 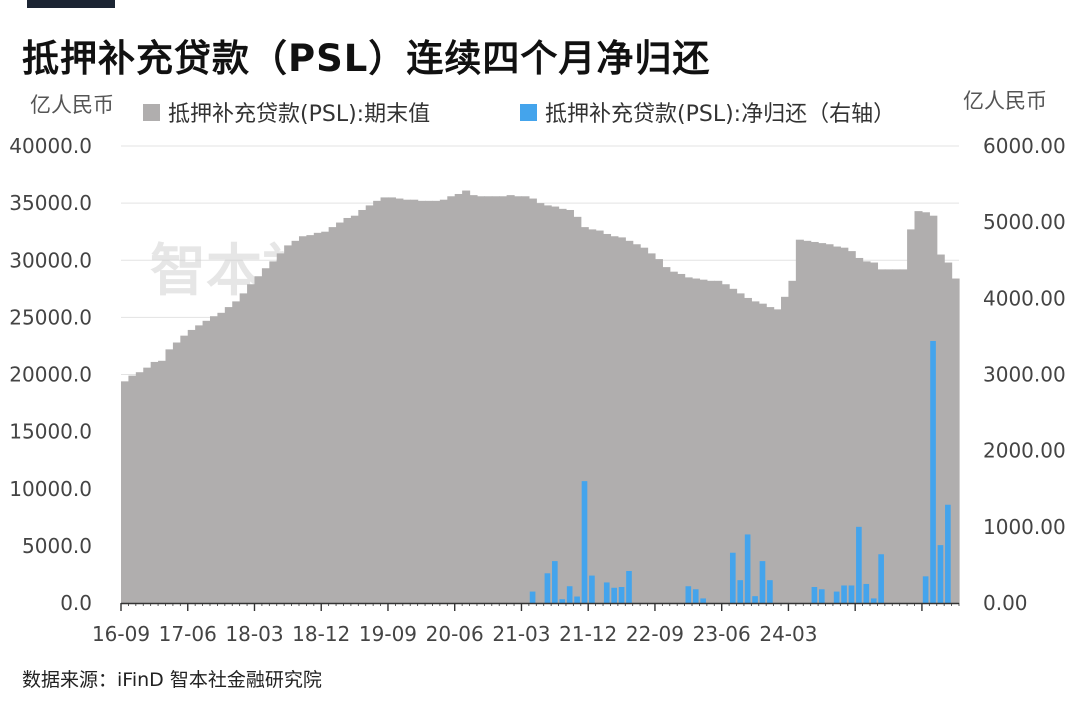 What do you see at coordinates (172, 680) in the screenshot?
I see `source-note: 数据来源：iFinD 智本社金融研究院` at bounding box center [172, 680].